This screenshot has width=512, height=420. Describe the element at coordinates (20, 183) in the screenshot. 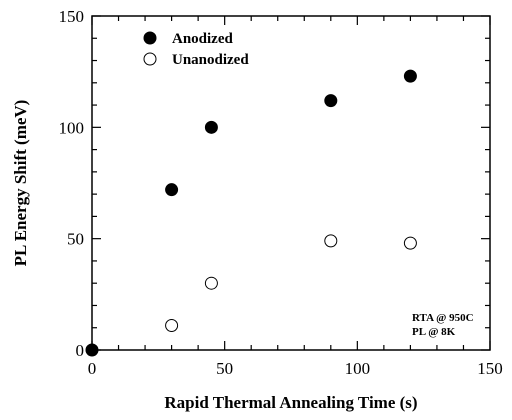

I see `y-axis-title: PL Energy Shift (meV)` at that location.